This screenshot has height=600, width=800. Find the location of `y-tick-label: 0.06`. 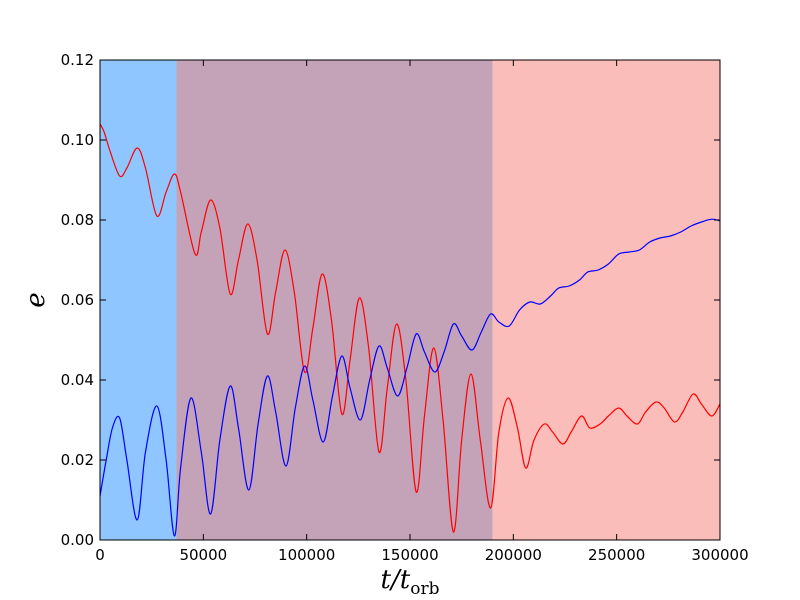

y-tick-label: 0.06 is located at coordinates (77, 300).